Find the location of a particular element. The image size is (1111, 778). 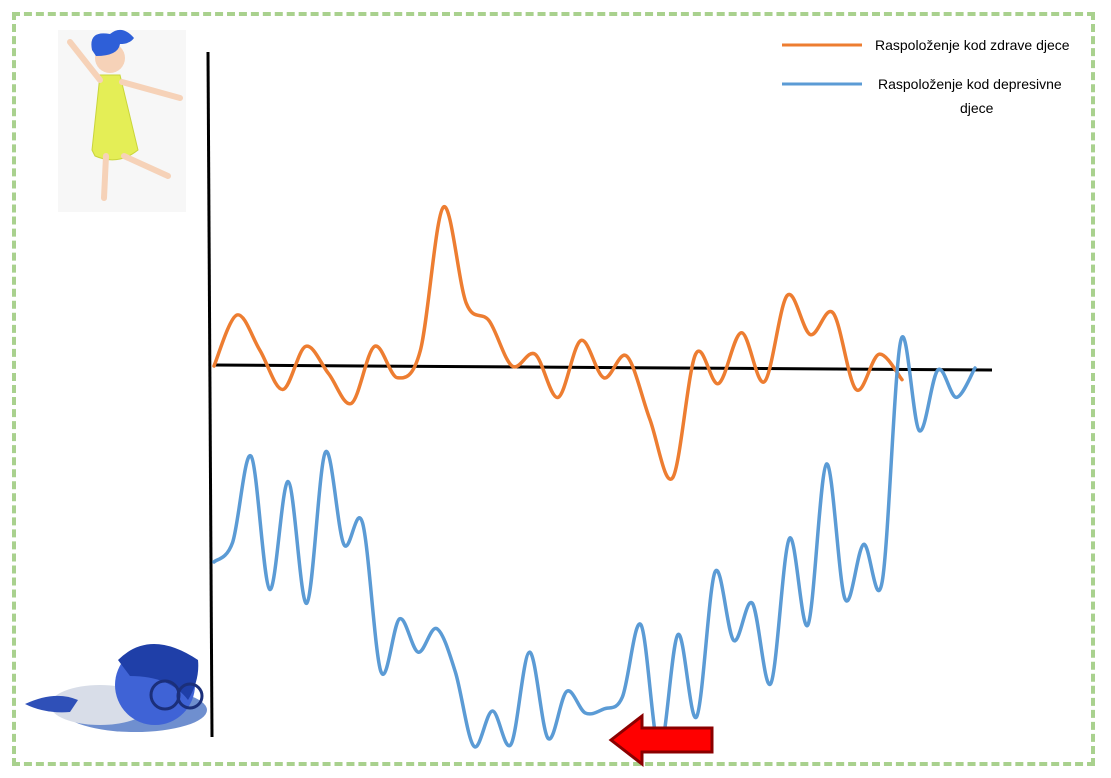

legend-label-healthy: Raspoloženje kod zdrave djece is located at coordinates (972, 45).